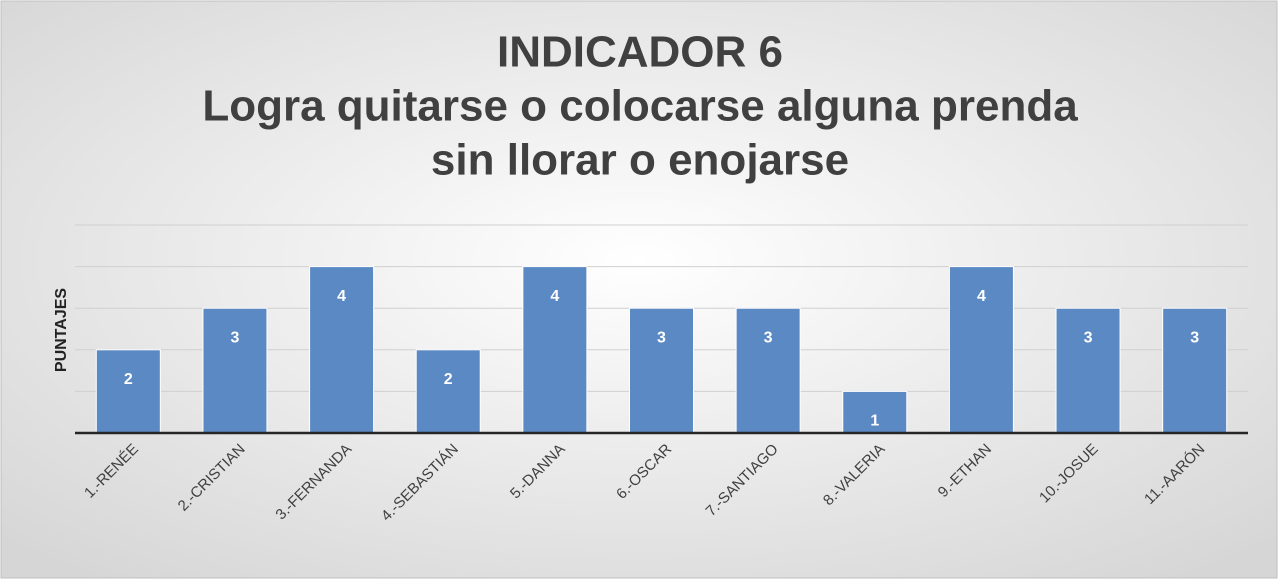 The image size is (1278, 579). What do you see at coordinates (640, 52) in the screenshot?
I see `chart-title: INDICADOR 6` at bounding box center [640, 52].